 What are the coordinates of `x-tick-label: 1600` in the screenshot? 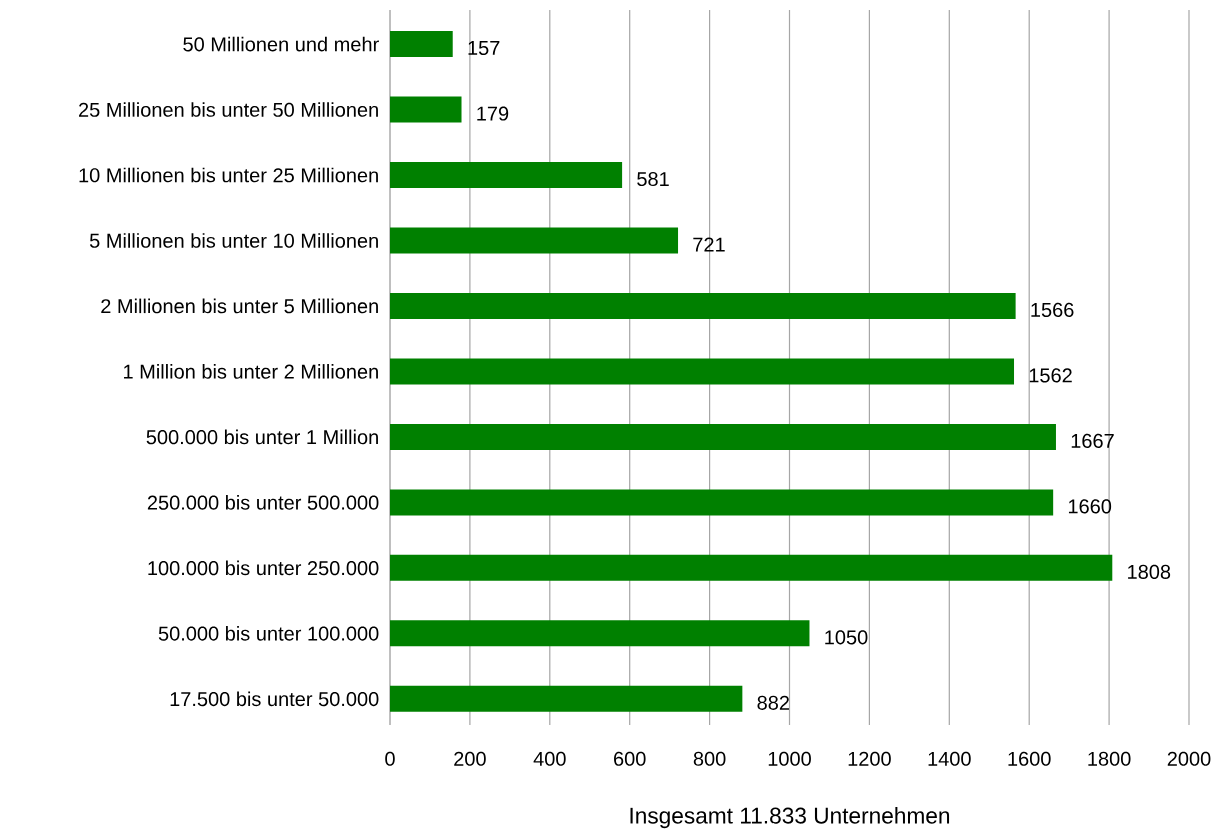 It's located at (1029, 758).